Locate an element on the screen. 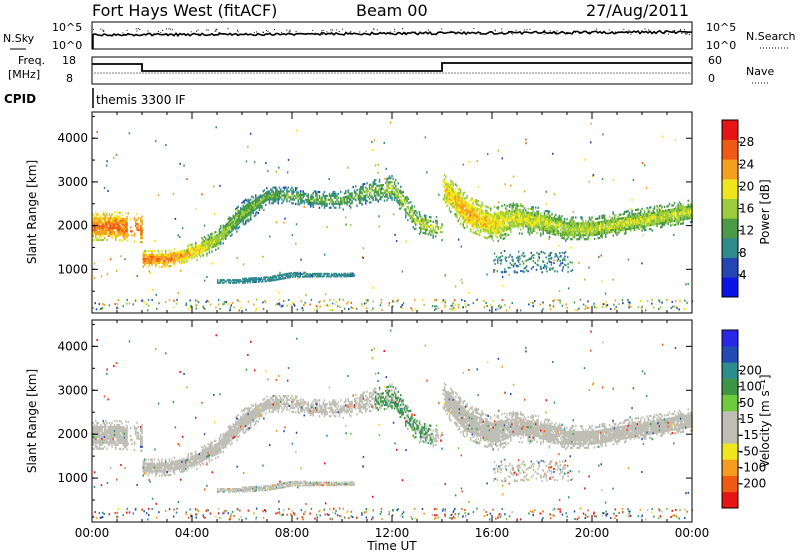 The image size is (800, 554). radar-title: Fort Hays West (fitACF) is located at coordinates (184, 10).